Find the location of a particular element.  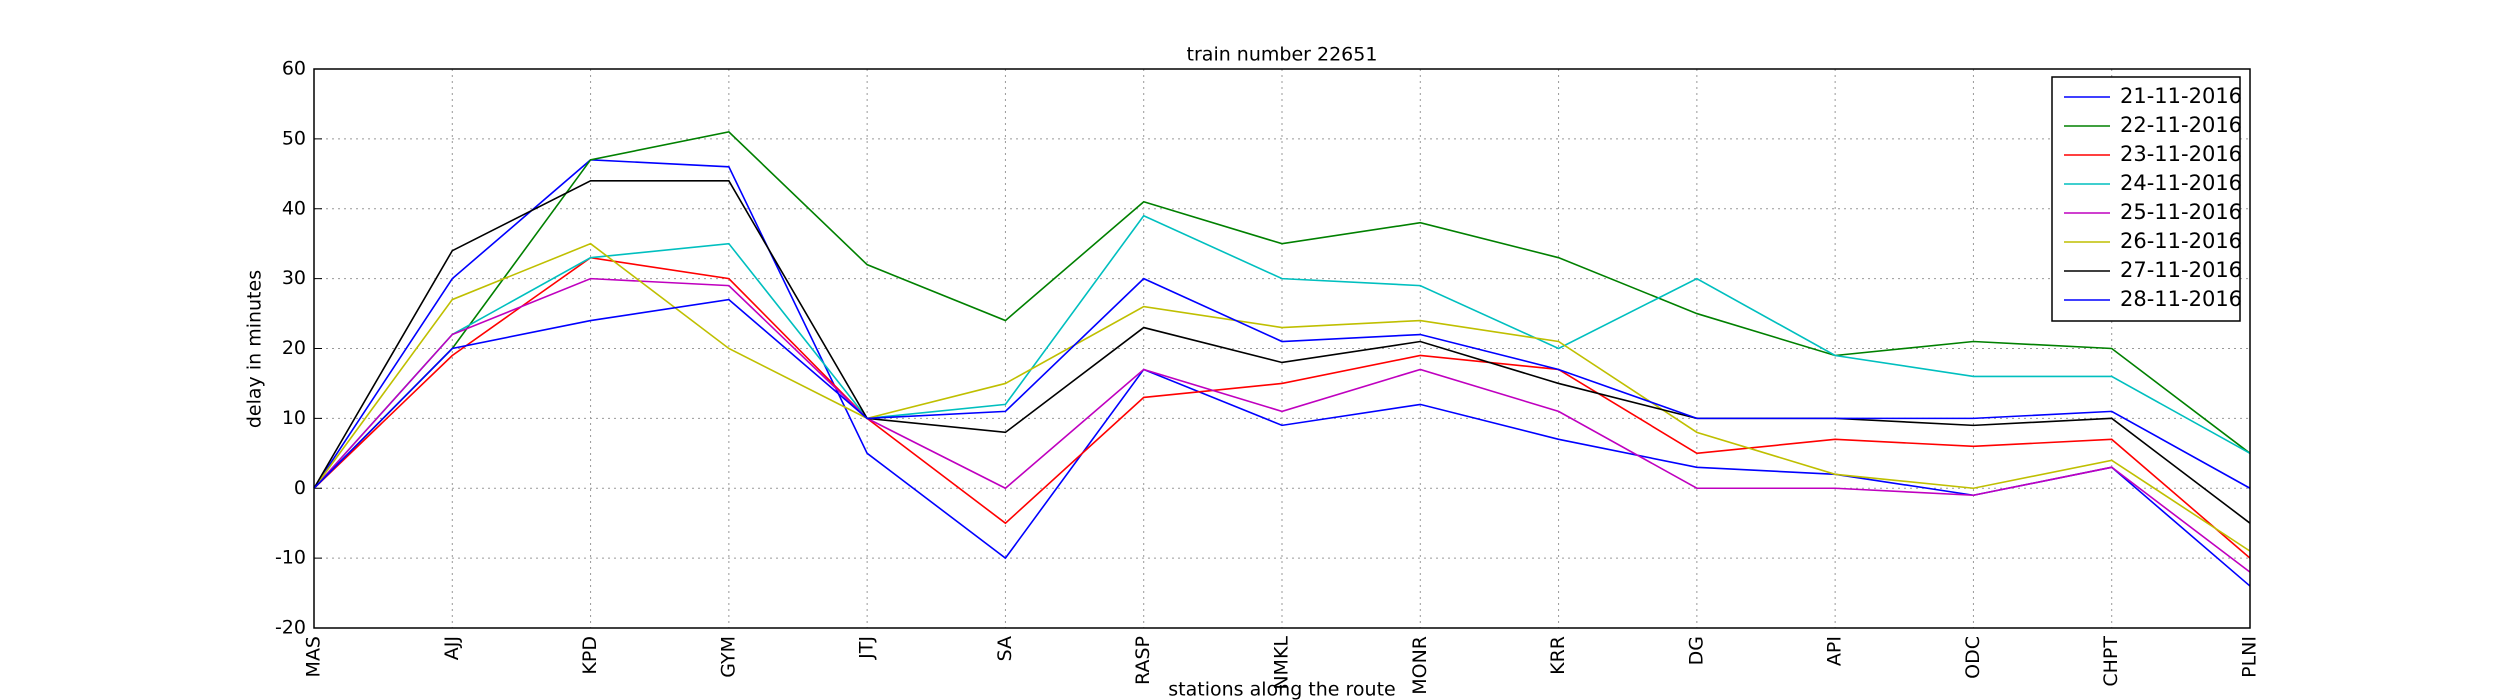

legend-label: 23-11-2016 is located at coordinates (2181, 154).